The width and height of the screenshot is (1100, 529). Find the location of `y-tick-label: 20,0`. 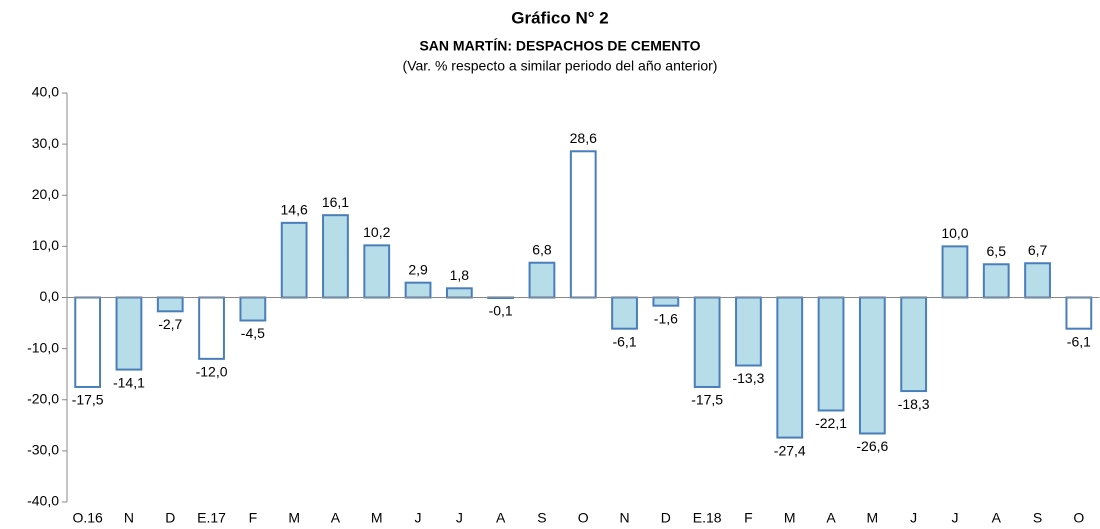

y-tick-label: 20,0 is located at coordinates (45, 194).